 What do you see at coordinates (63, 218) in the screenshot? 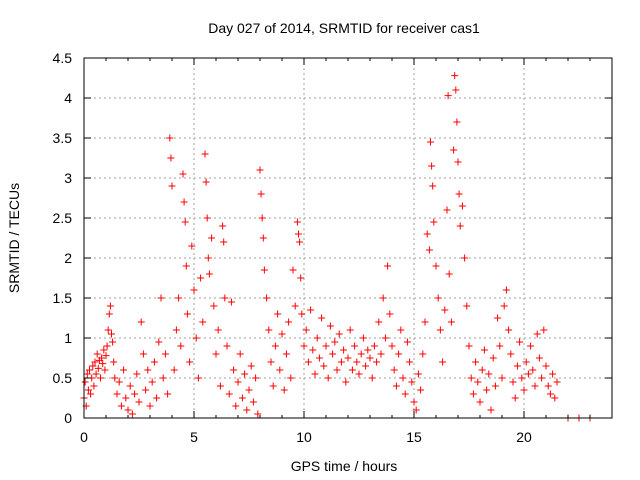
I see `y-tick-label: 2.5` at bounding box center [63, 218].